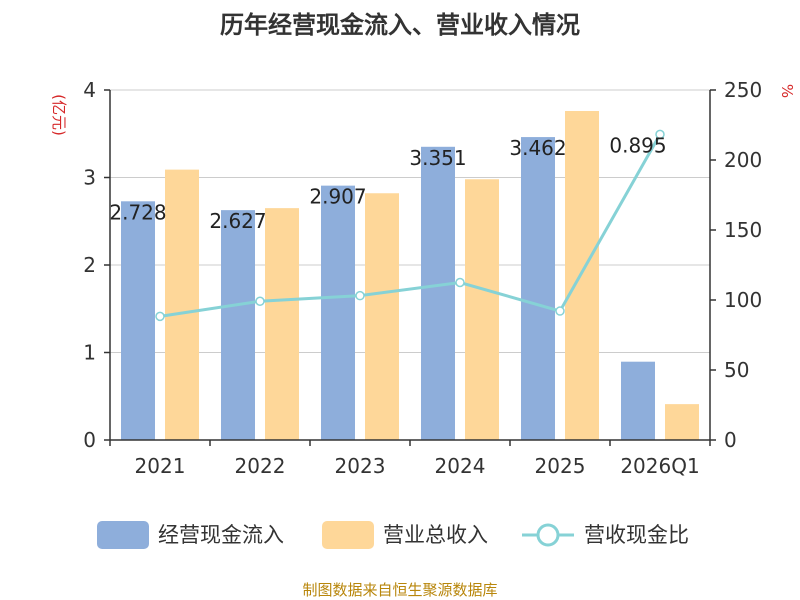 This screenshot has height=600, width=800. I want to click on right-axis-tick-label: 150, so click(743, 230).